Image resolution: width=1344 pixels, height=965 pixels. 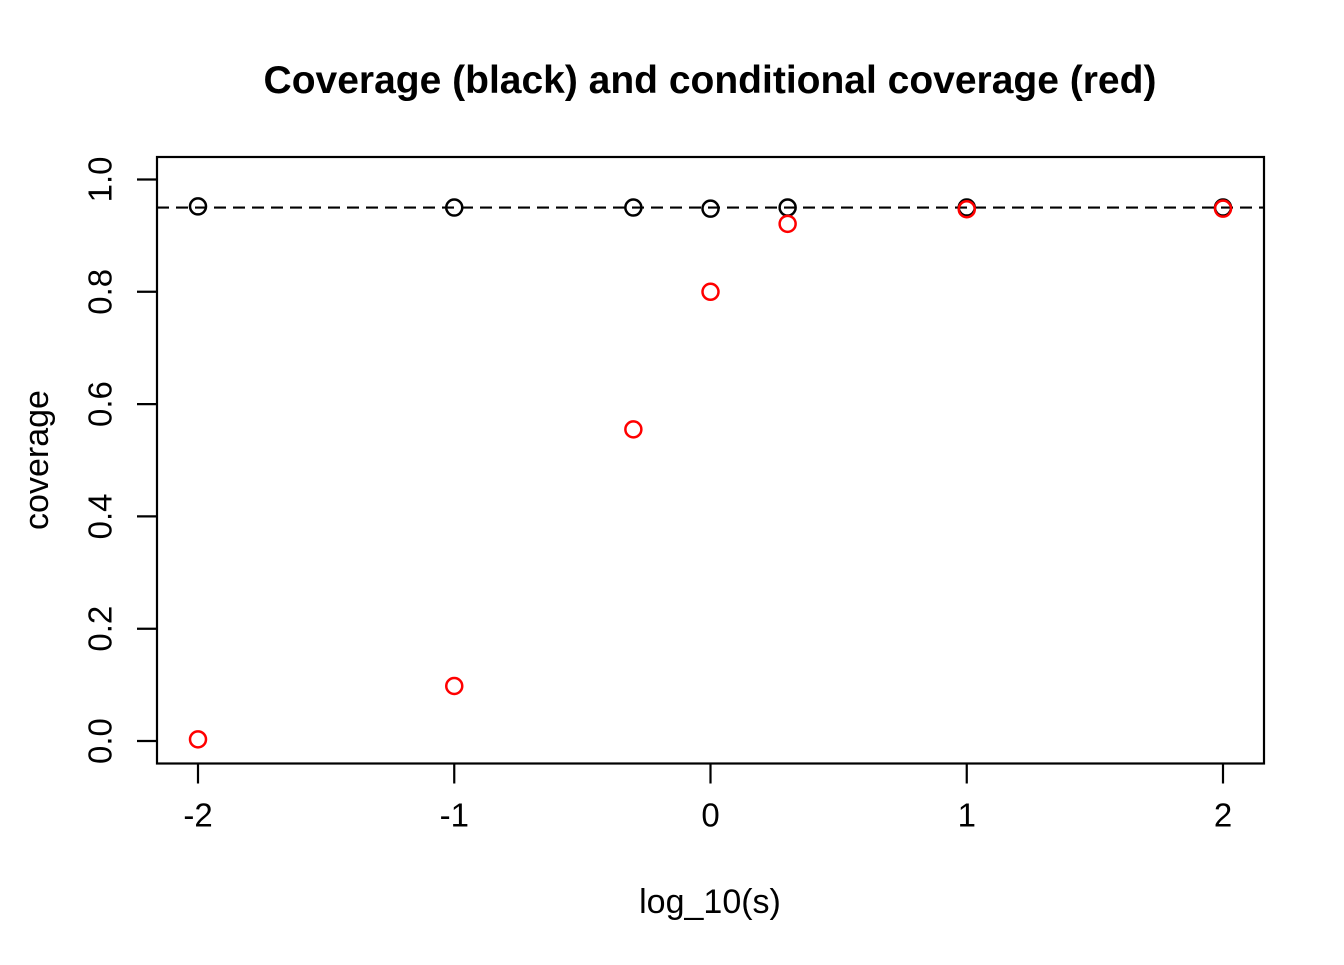 I want to click on x-axis-label: log_10(s), so click(x=710, y=902).